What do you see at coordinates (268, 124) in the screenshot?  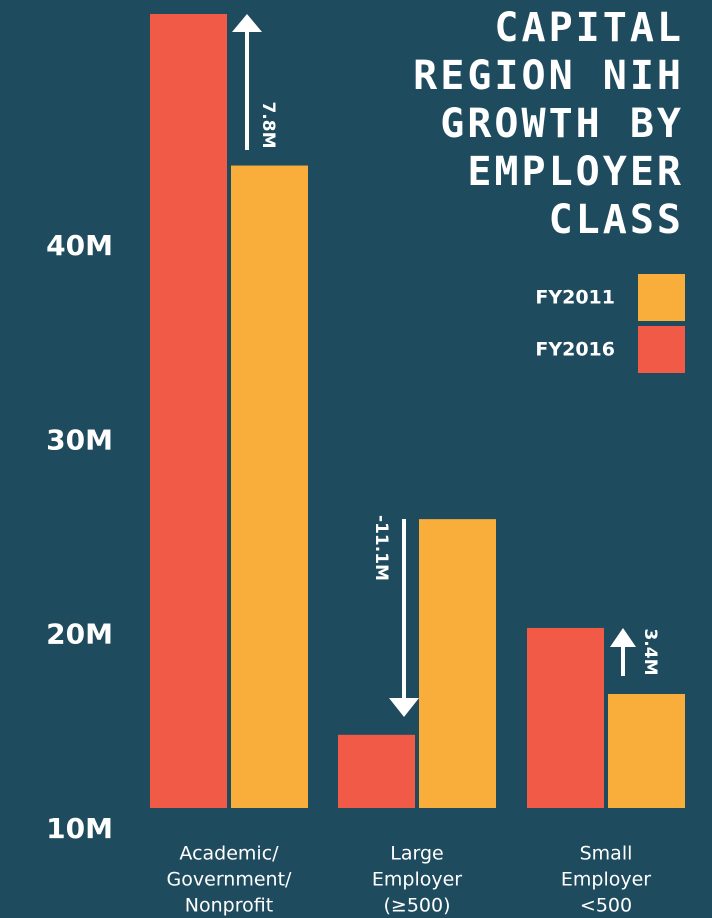 I see `annotation: 7.8M` at bounding box center [268, 124].